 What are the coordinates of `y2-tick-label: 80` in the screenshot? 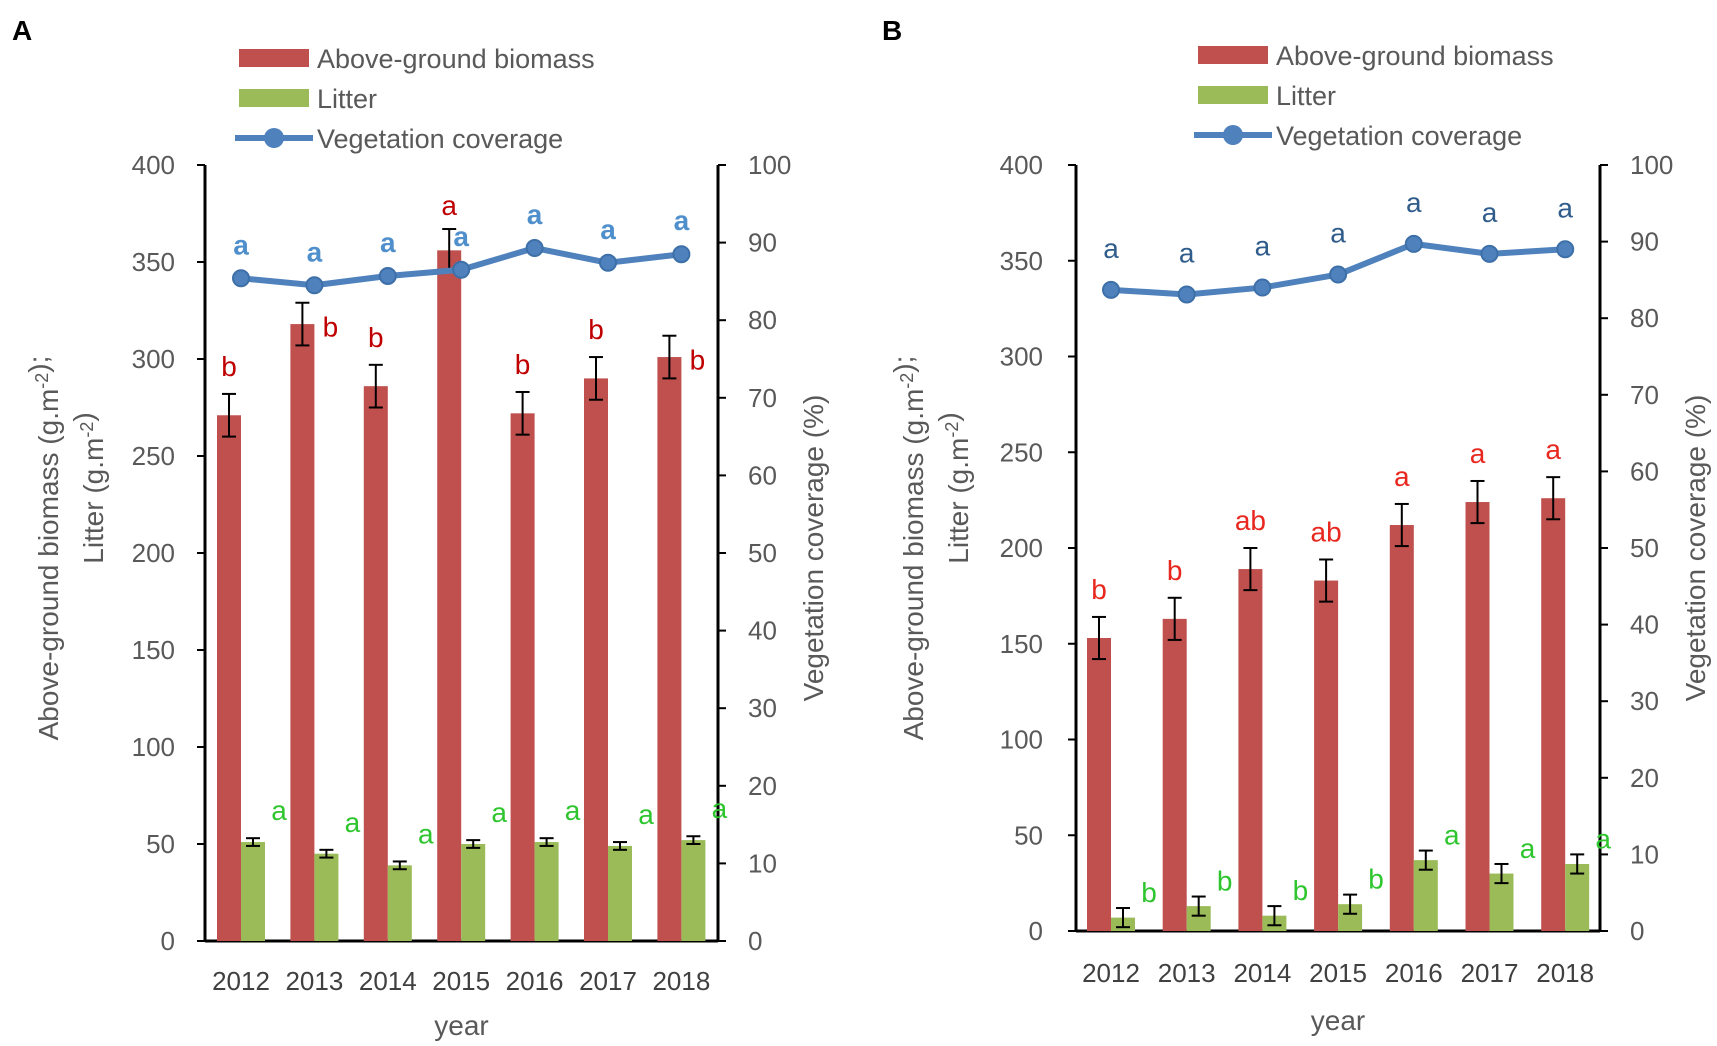 It's located at (1644, 318).